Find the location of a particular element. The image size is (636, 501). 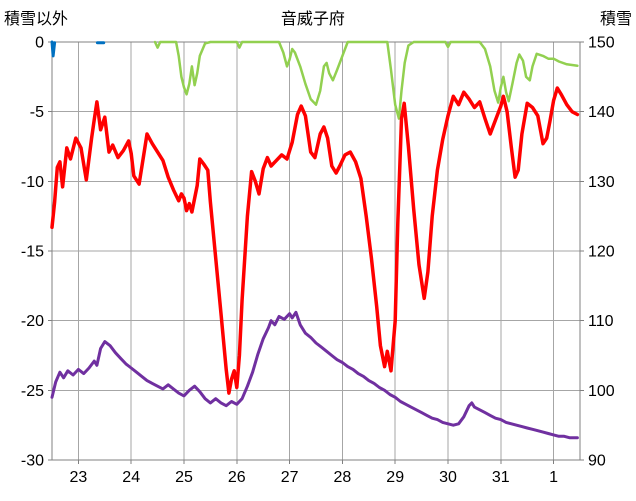

y-axis-right-label: 120 is located at coordinates (601, 252).